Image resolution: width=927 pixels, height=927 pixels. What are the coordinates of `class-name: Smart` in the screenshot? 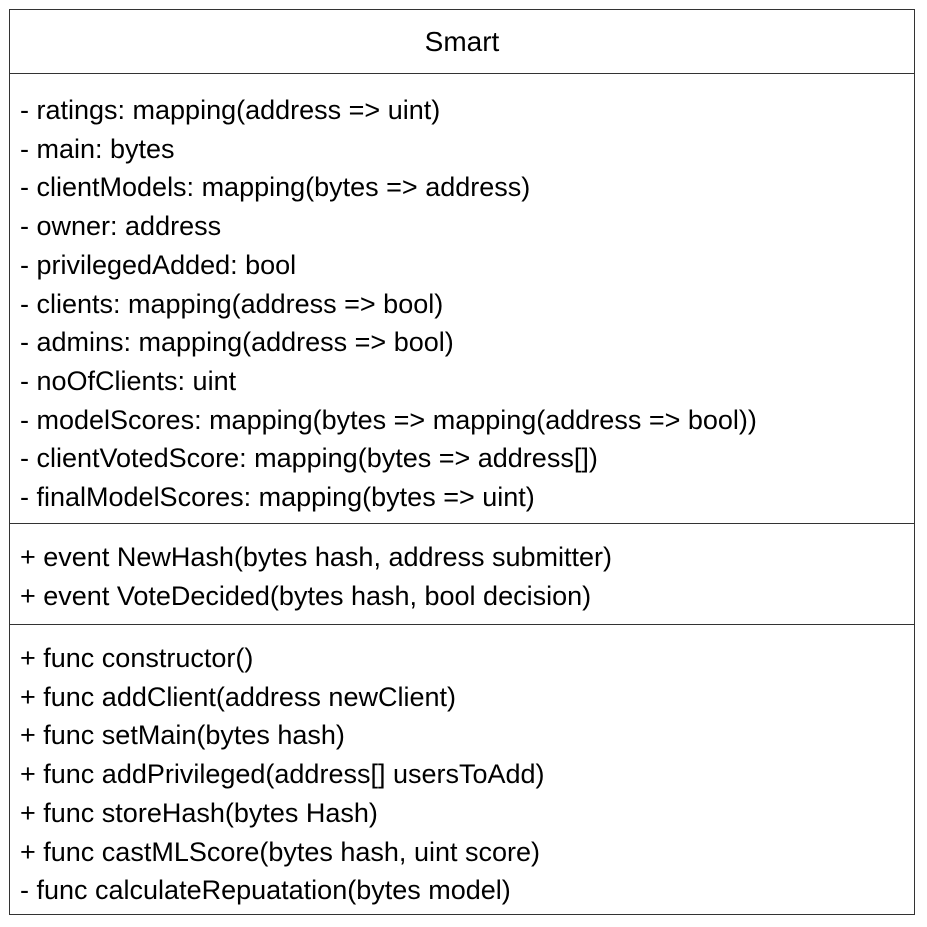 It's located at (462, 41).